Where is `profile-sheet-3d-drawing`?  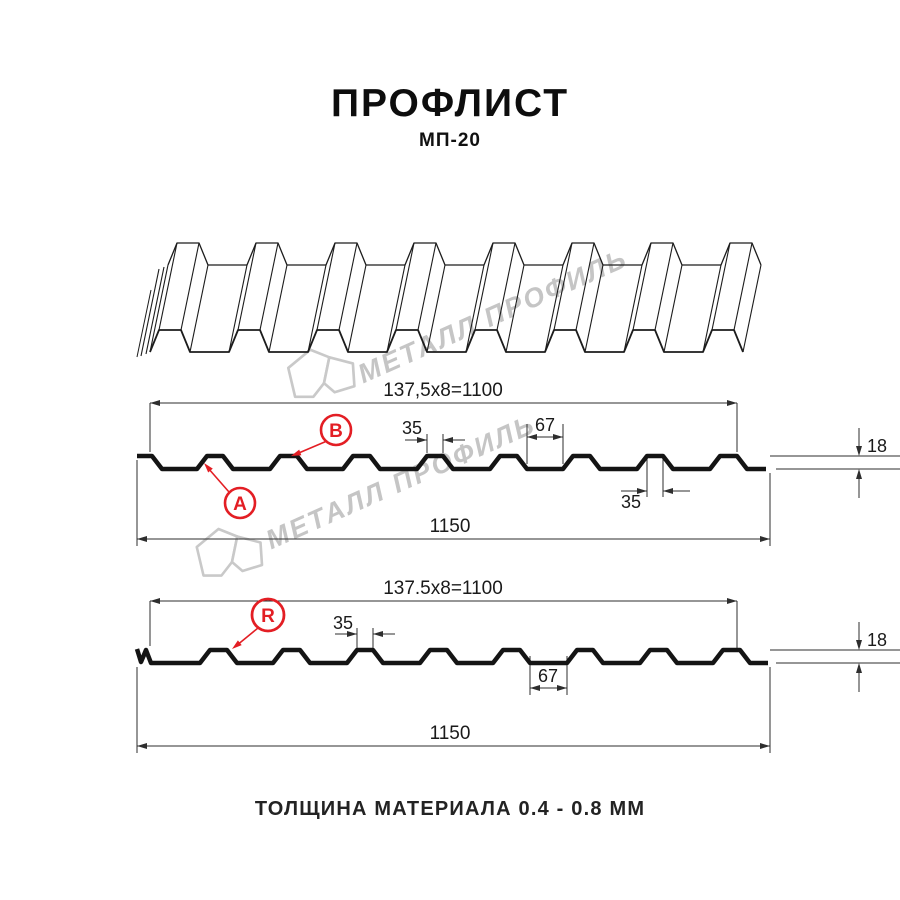 profile-sheet-3d-drawing is located at coordinates (449, 300).